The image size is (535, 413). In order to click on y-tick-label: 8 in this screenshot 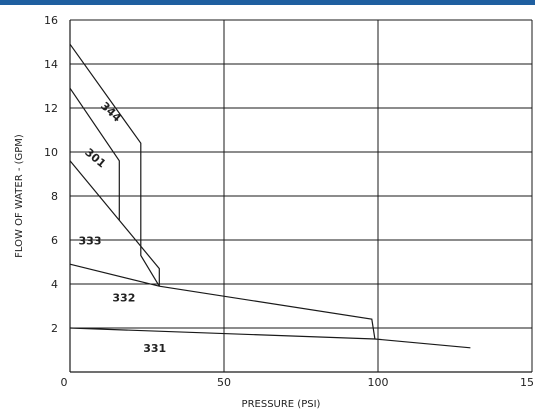, I will do `click(54, 196)`.